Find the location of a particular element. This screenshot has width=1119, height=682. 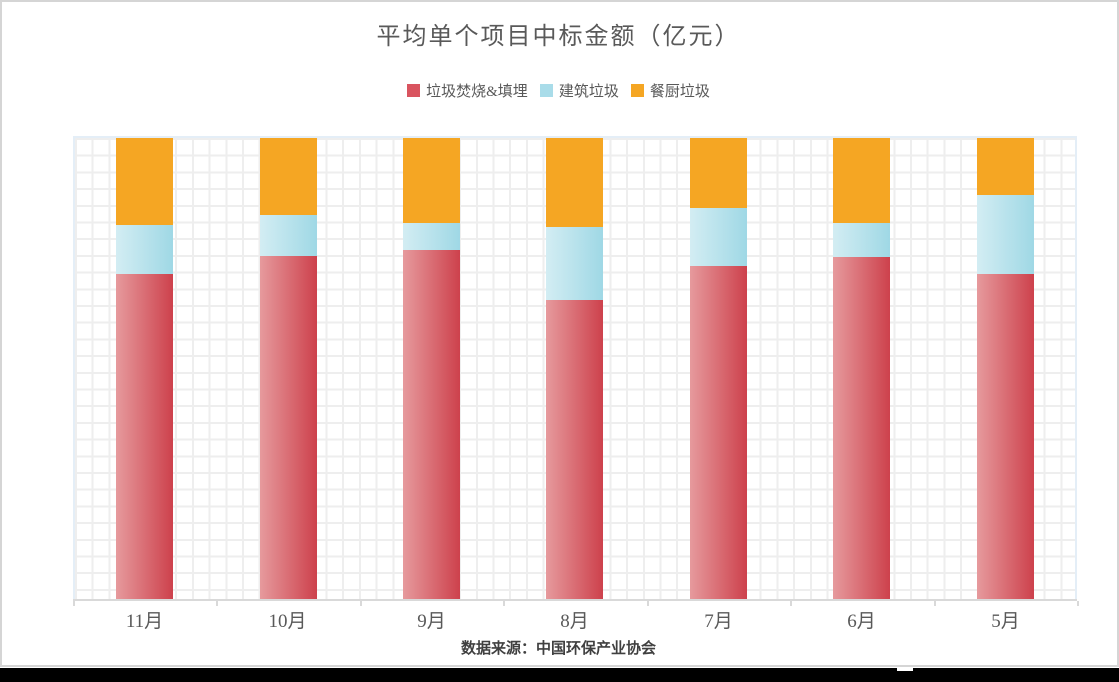

bar-11月 is located at coordinates (144, 368).